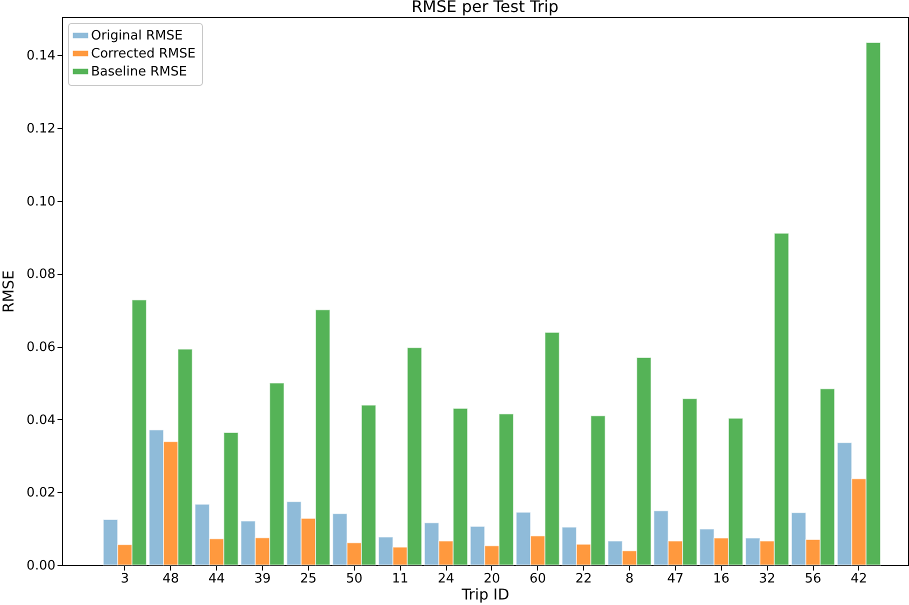  I want to click on y-tick-label: 0.12, so click(41, 129).